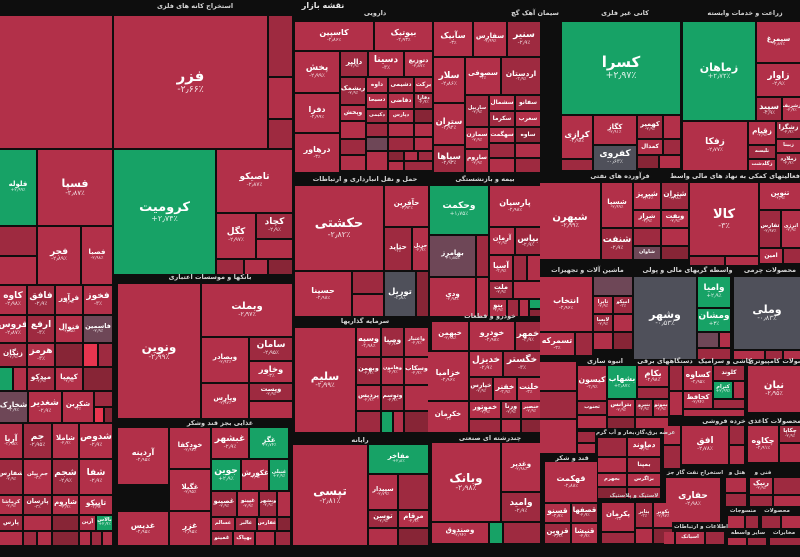  I want to click on tile-کوثر, so click(520, 268).